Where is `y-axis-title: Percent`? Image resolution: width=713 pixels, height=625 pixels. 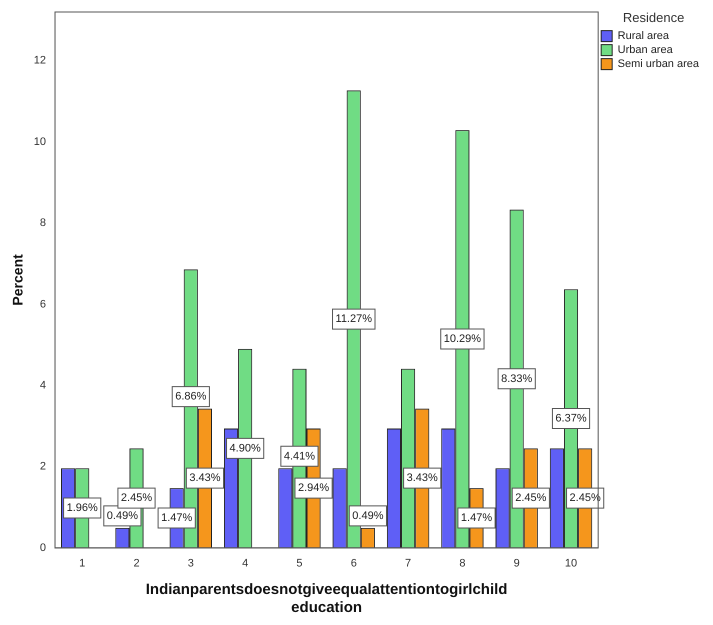 y-axis-title: Percent is located at coordinates (17, 280).